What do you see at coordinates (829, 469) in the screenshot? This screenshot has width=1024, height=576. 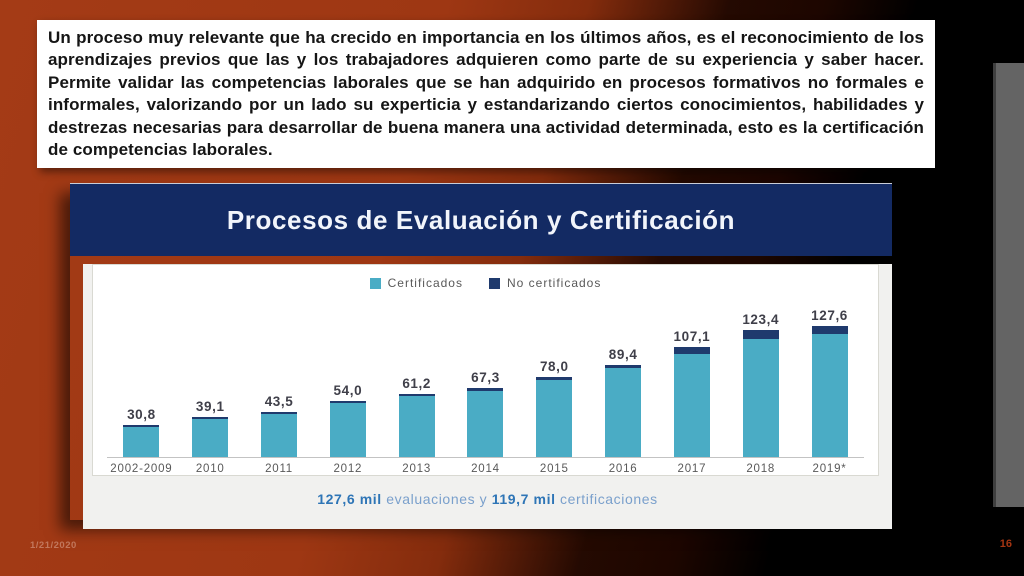 I see `x-axis-category-label: 2019*` at bounding box center [829, 469].